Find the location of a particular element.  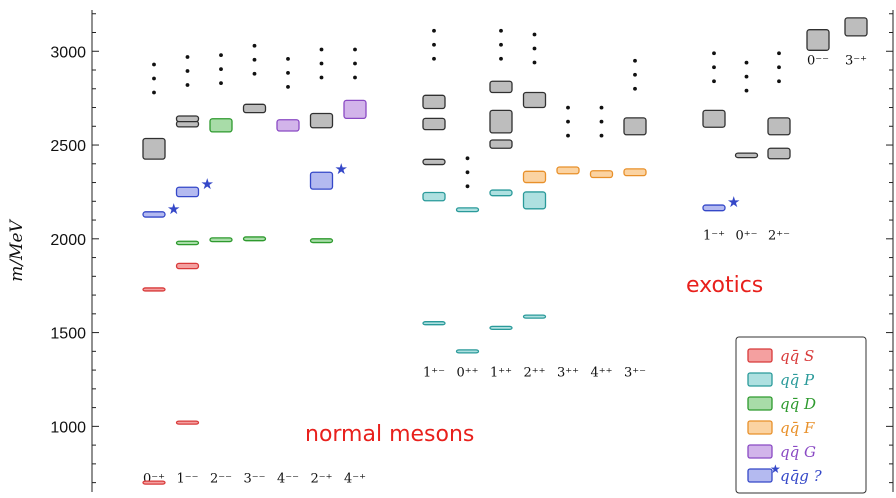

jpc-label: 2⁺⁺ is located at coordinates (535, 373).